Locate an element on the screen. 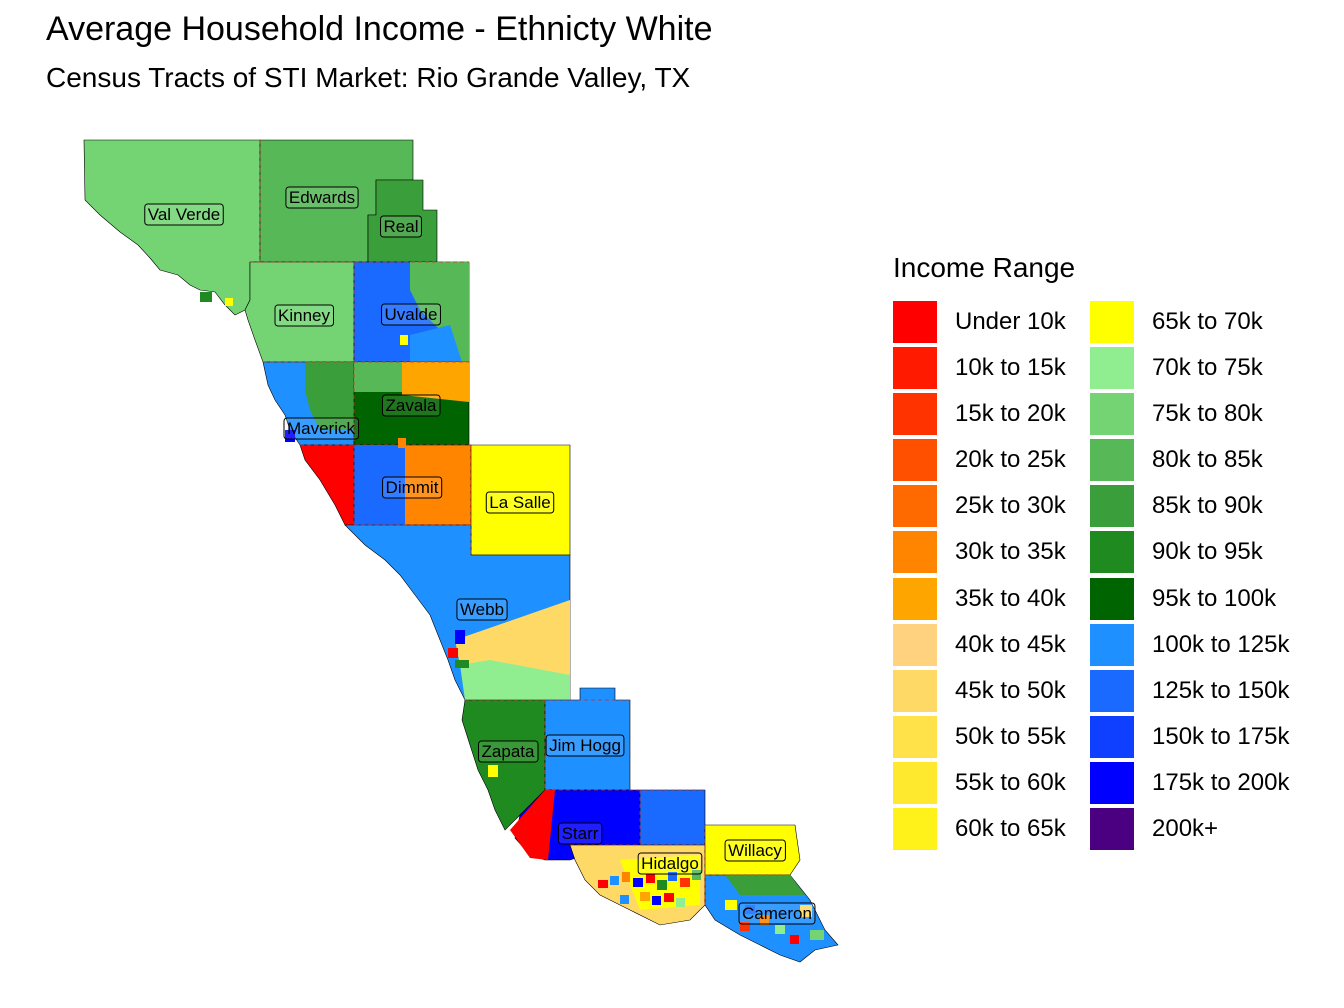 This screenshot has width=1344, height=1008. county-label-dimmit: Dimmit is located at coordinates (412, 487).